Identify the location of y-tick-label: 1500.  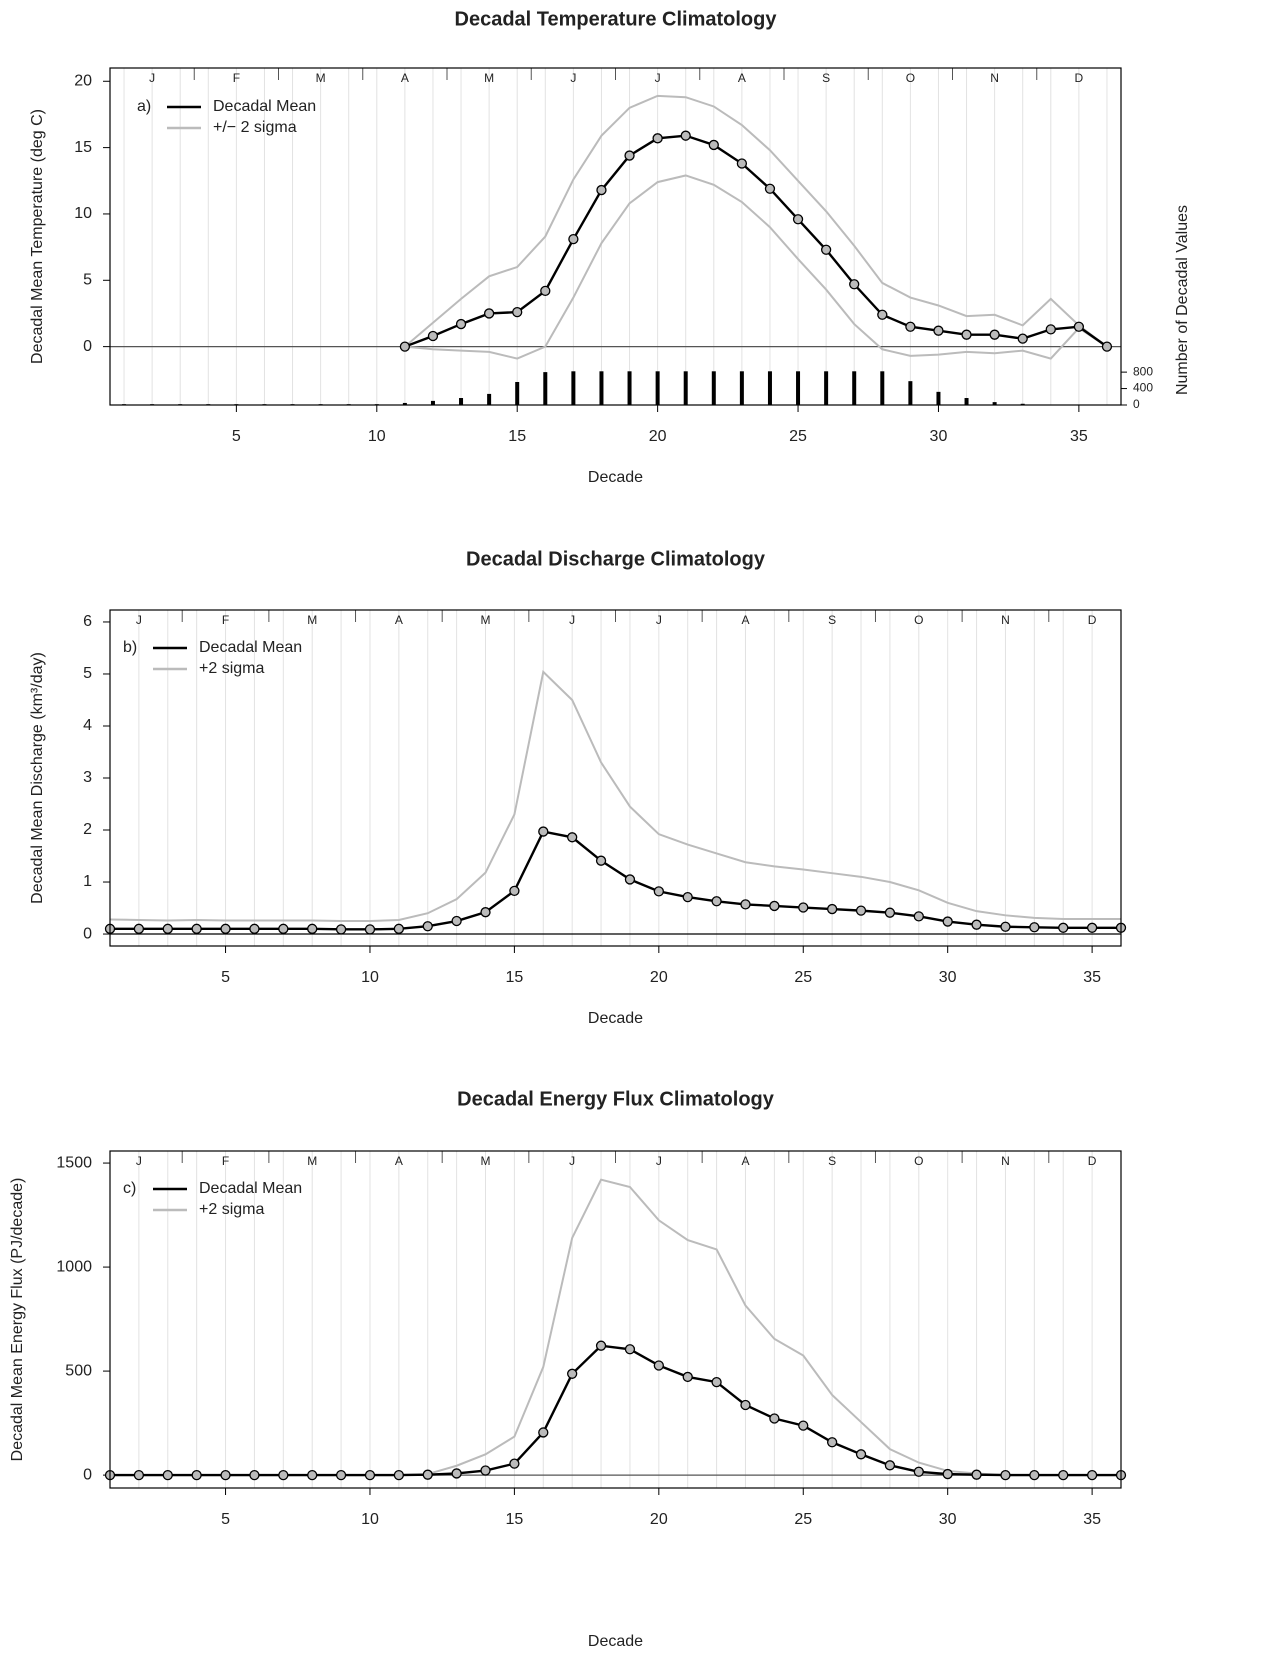
(74, 1162).